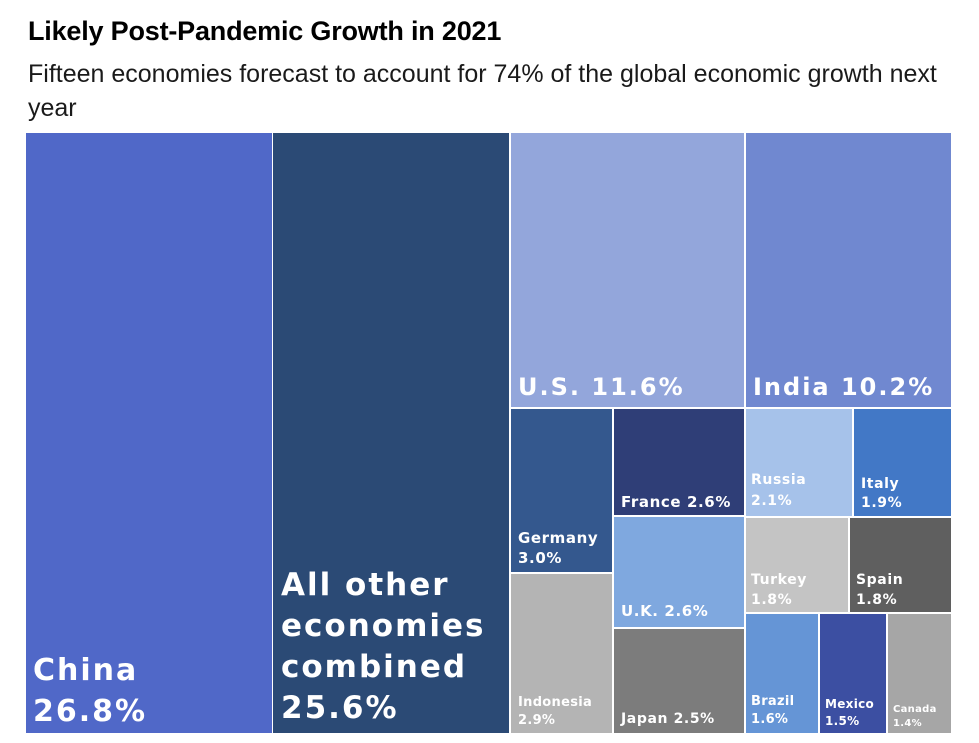 This screenshot has width=979, height=743. What do you see at coordinates (879, 590) in the screenshot?
I see `tile-label-spain: Spain 1.8%` at bounding box center [879, 590].